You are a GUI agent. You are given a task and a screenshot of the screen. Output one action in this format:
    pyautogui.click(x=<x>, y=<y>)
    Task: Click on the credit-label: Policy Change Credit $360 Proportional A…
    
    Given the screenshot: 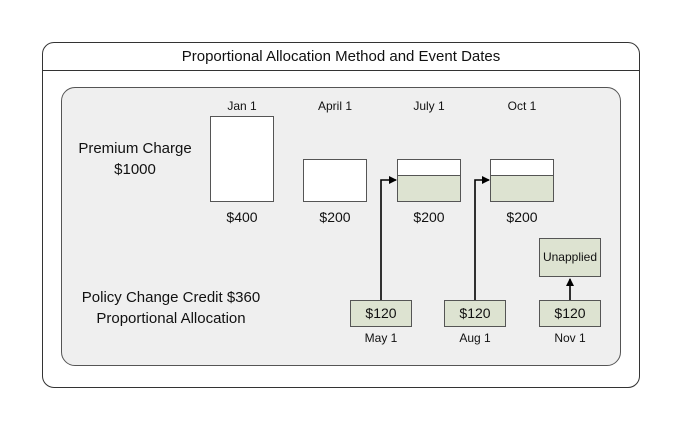 What is the action you would take?
    pyautogui.click(x=171, y=308)
    